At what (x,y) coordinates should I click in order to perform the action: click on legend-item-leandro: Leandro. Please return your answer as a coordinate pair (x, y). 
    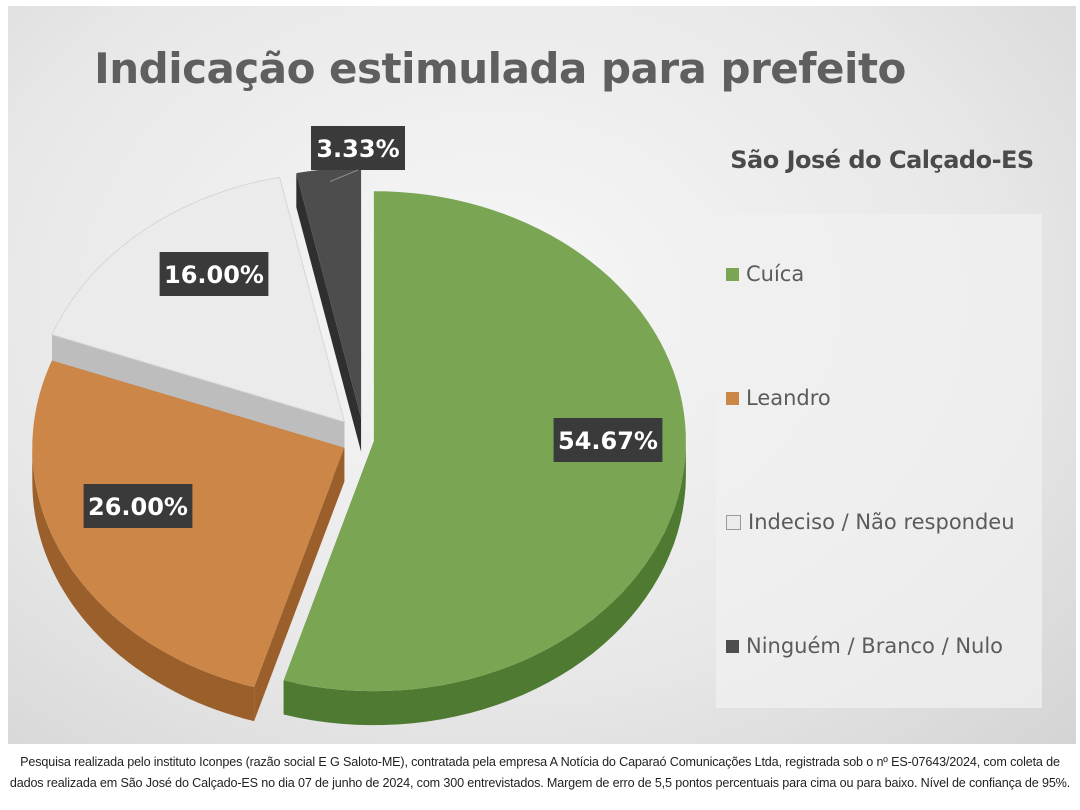
    Looking at the image, I should click on (778, 398).